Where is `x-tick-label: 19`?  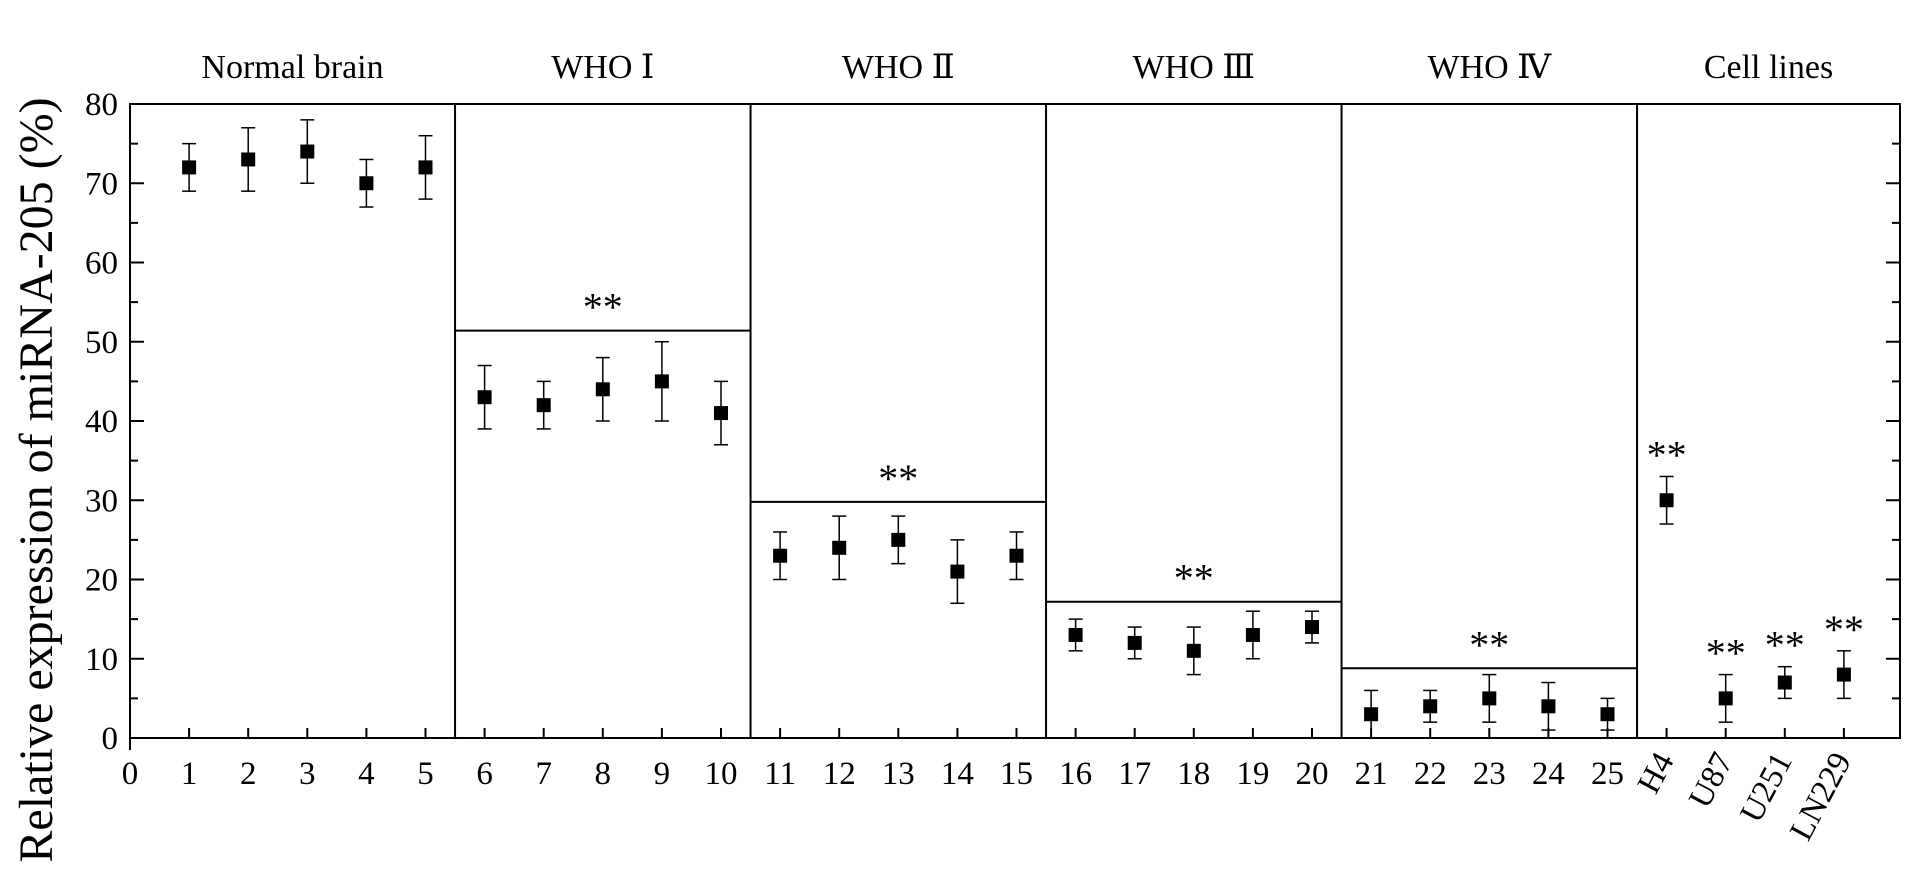 x-tick-label: 19 is located at coordinates (1252, 774).